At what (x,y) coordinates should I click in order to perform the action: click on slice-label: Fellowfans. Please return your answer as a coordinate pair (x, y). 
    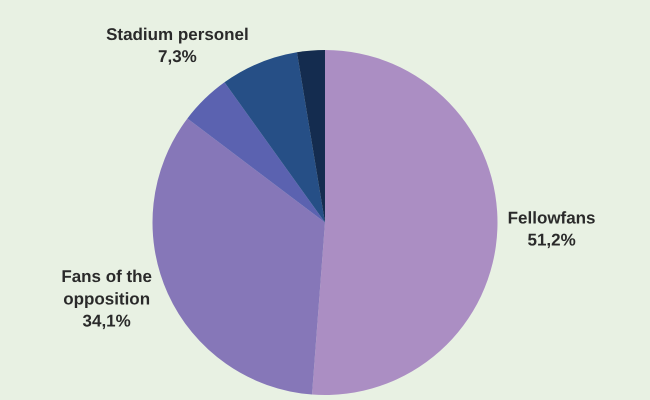
    Looking at the image, I should click on (552, 218).